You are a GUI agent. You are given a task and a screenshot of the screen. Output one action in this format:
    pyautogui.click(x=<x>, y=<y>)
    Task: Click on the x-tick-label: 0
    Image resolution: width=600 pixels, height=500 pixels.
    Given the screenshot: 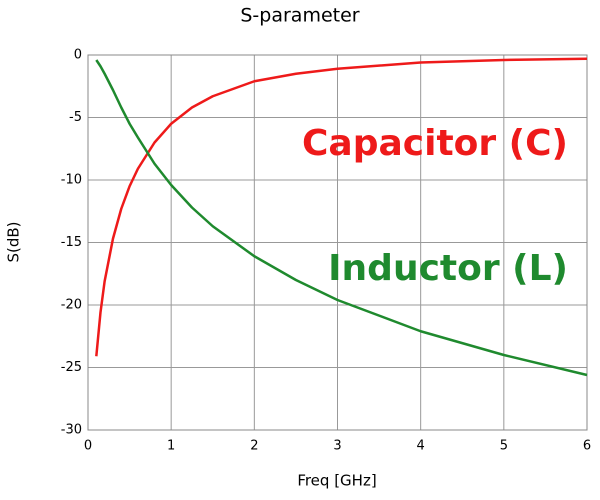 What is the action you would take?
    pyautogui.click(x=88, y=446)
    